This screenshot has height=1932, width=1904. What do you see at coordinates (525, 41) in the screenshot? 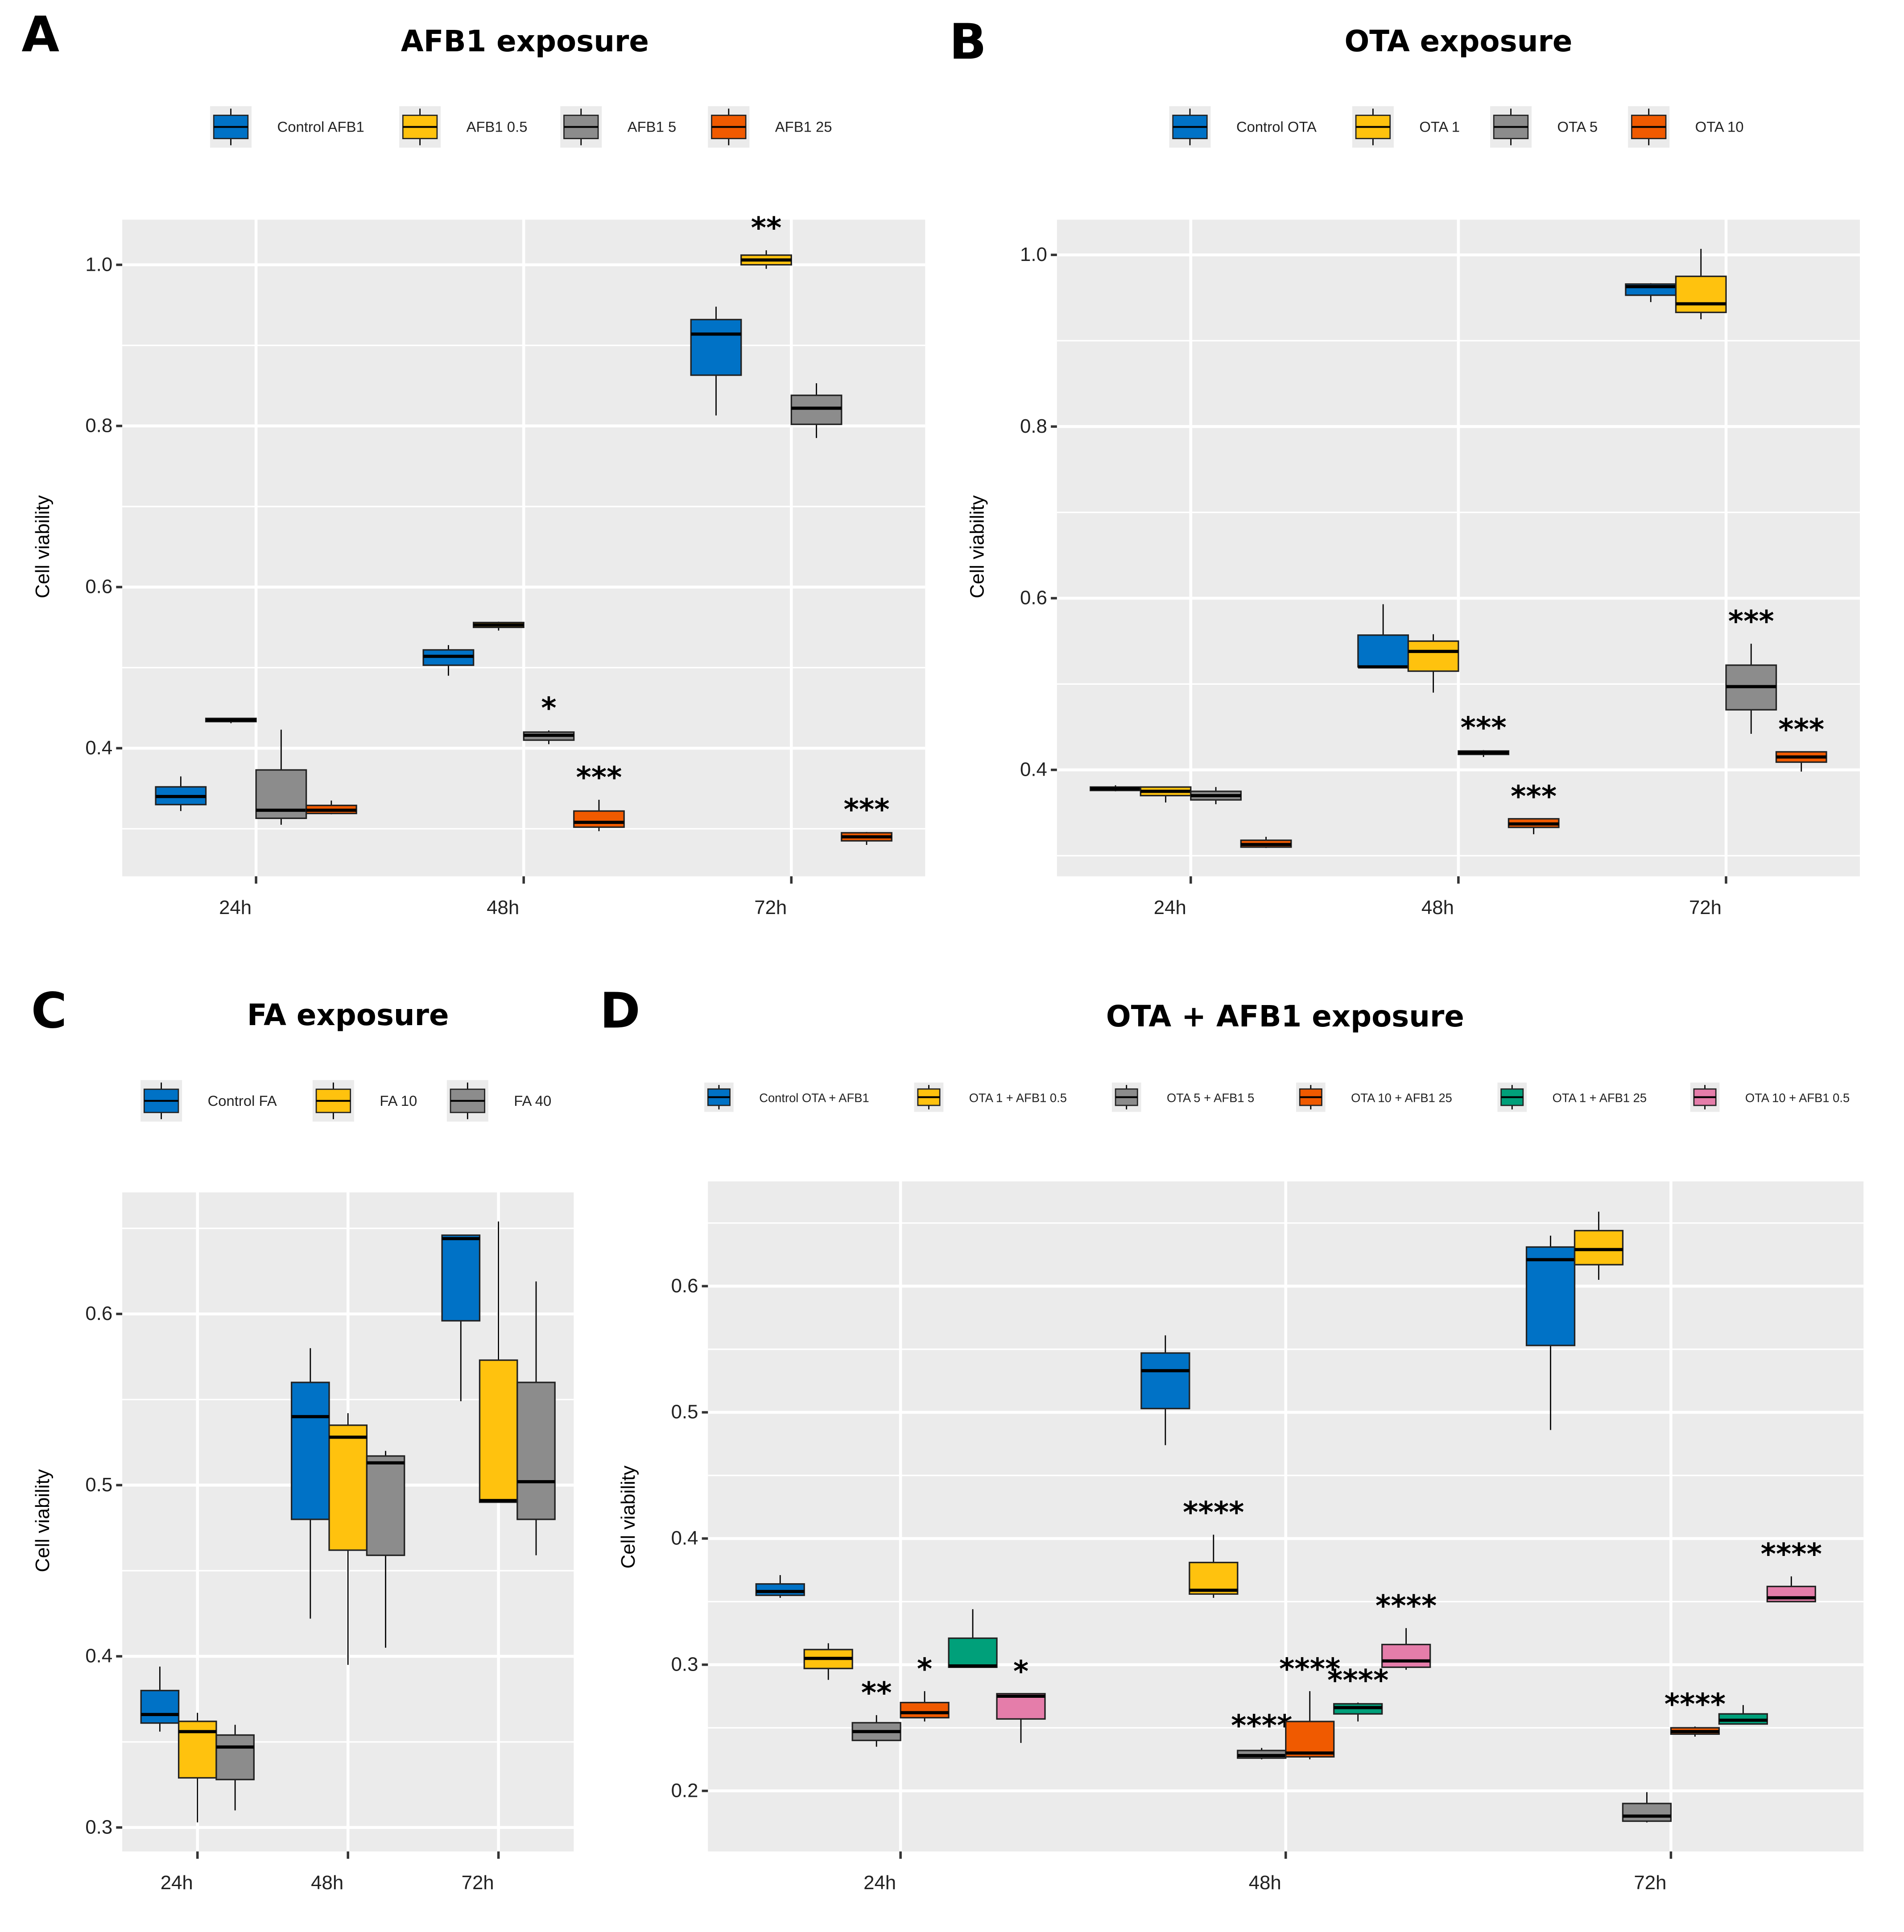
I see `chart-title: AFB1 exposure` at bounding box center [525, 41].